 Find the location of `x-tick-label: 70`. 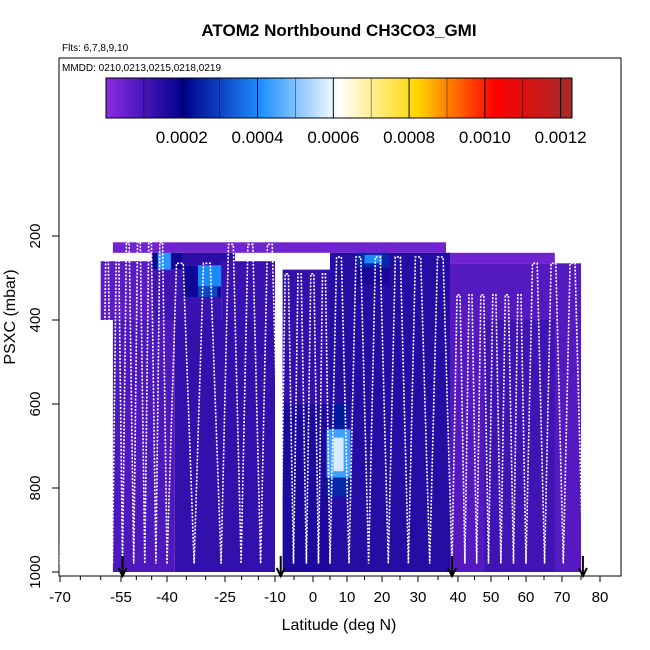

x-tick-label: 70 is located at coordinates (562, 597).